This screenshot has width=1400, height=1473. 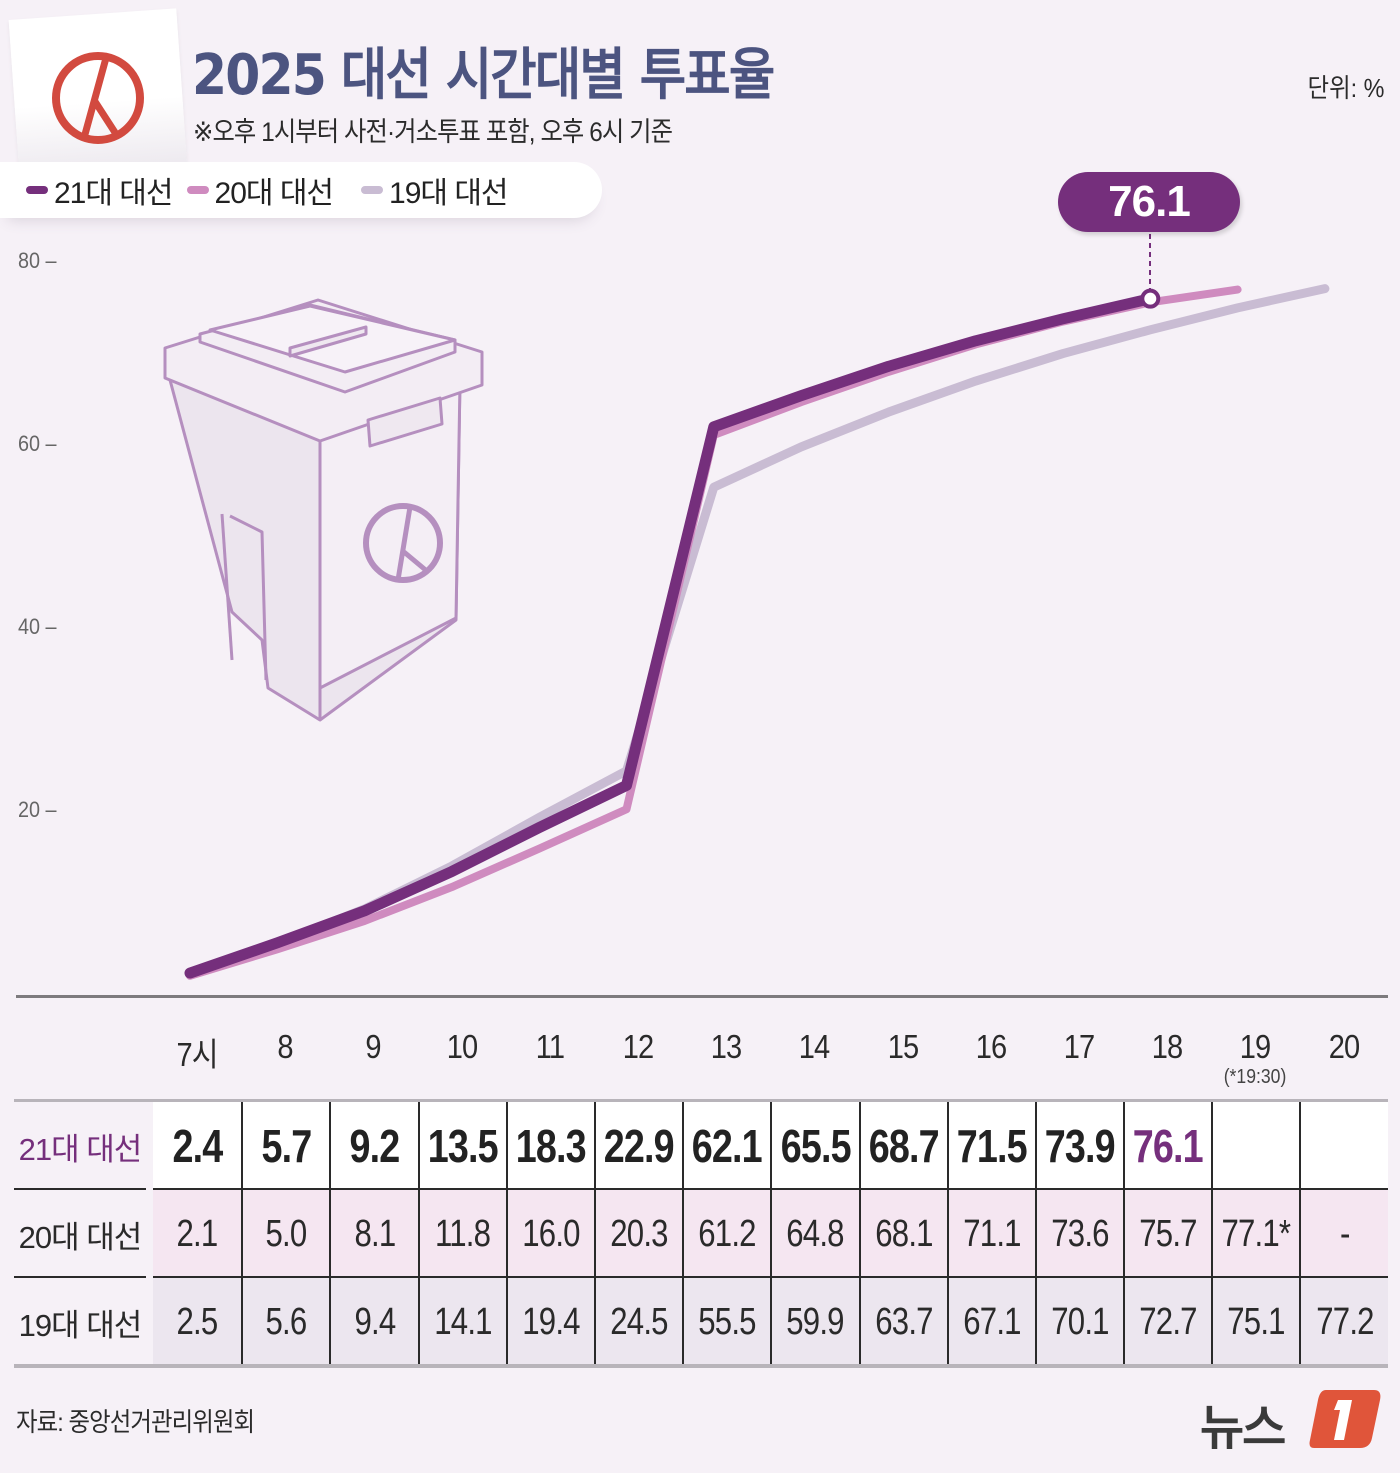 I want to click on x-axis-line, so click(x=702, y=996).